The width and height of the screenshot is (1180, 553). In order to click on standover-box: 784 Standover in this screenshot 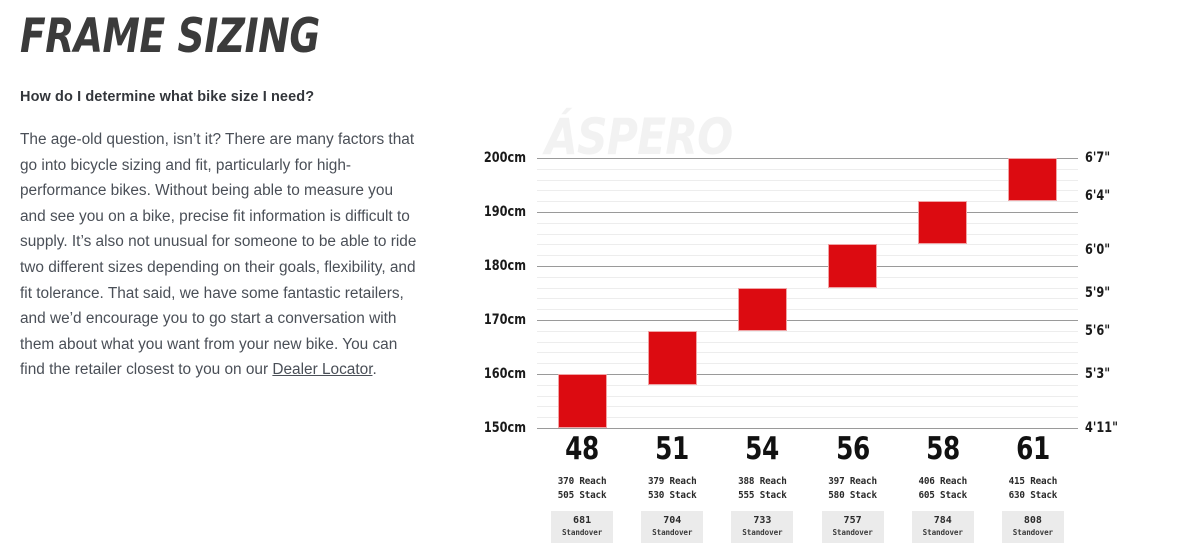, I will do `click(942, 527)`.